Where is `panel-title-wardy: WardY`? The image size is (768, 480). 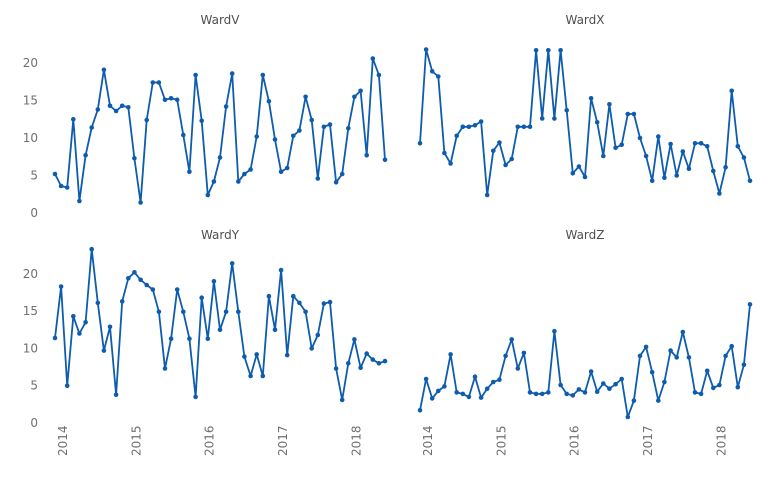 panel-title-wardy: WardY is located at coordinates (220, 235).